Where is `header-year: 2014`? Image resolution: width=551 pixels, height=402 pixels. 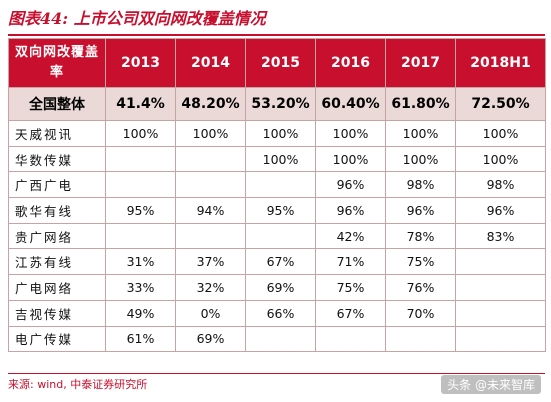
header-year: 2014 is located at coordinates (210, 63).